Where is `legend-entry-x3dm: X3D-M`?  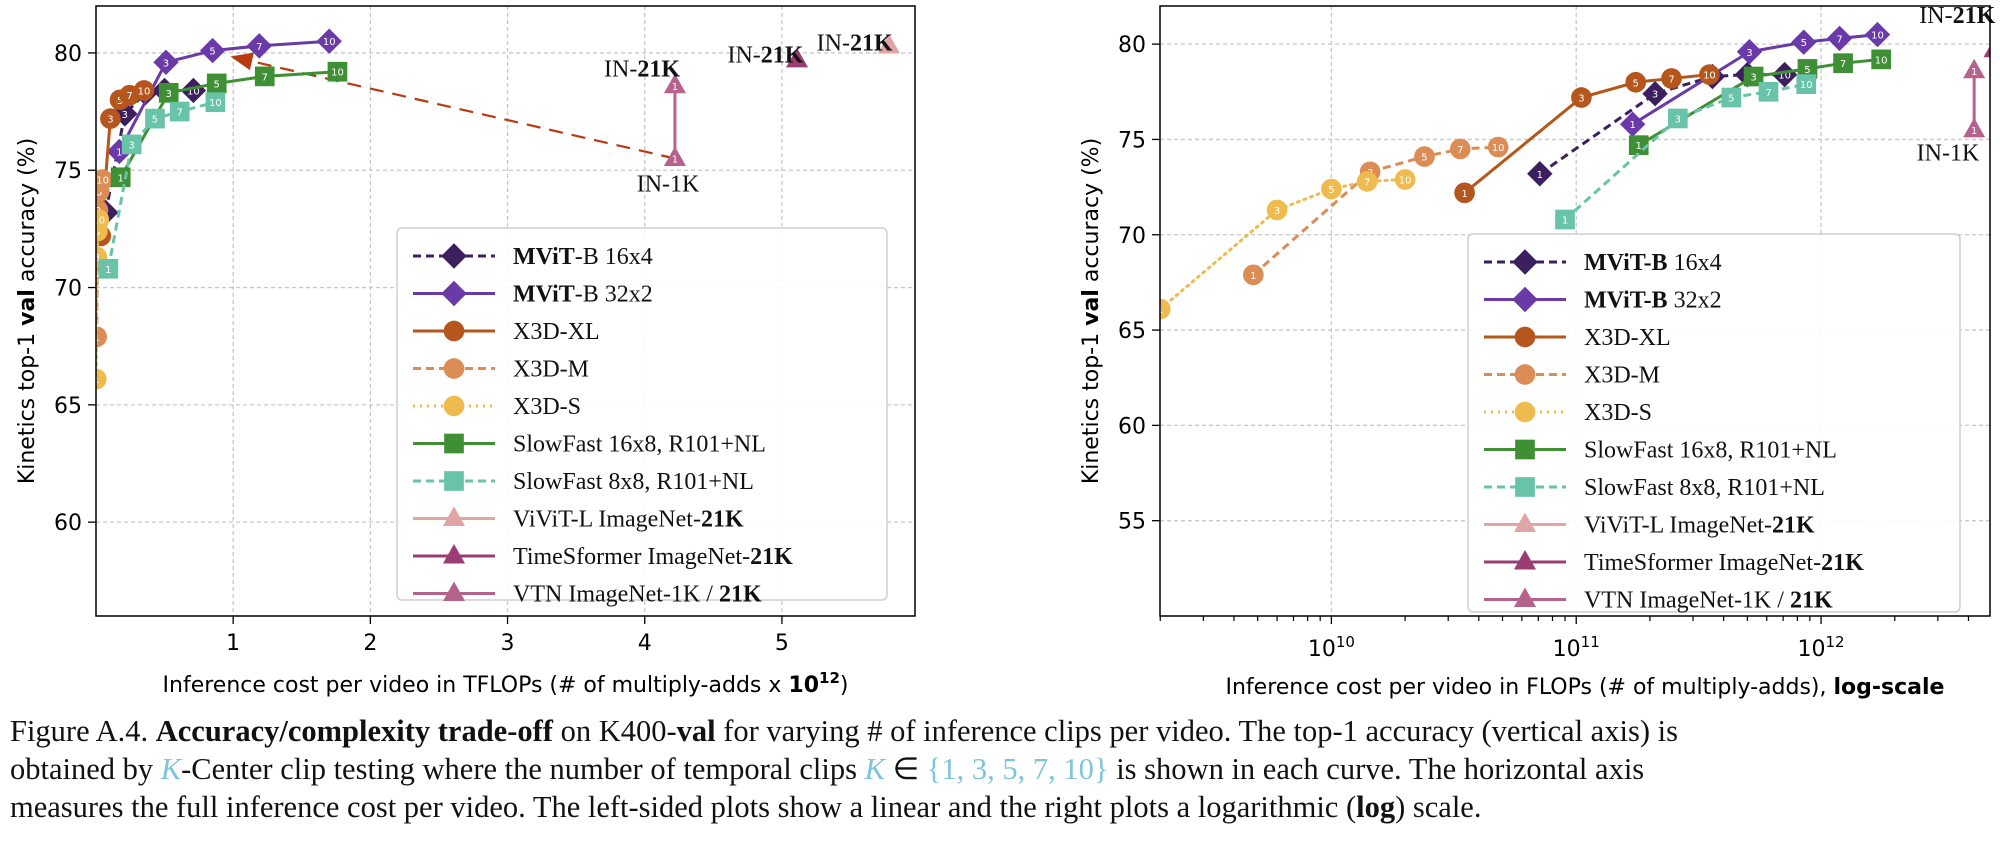 legend-entry-x3dm: X3D-M is located at coordinates (1622, 376).